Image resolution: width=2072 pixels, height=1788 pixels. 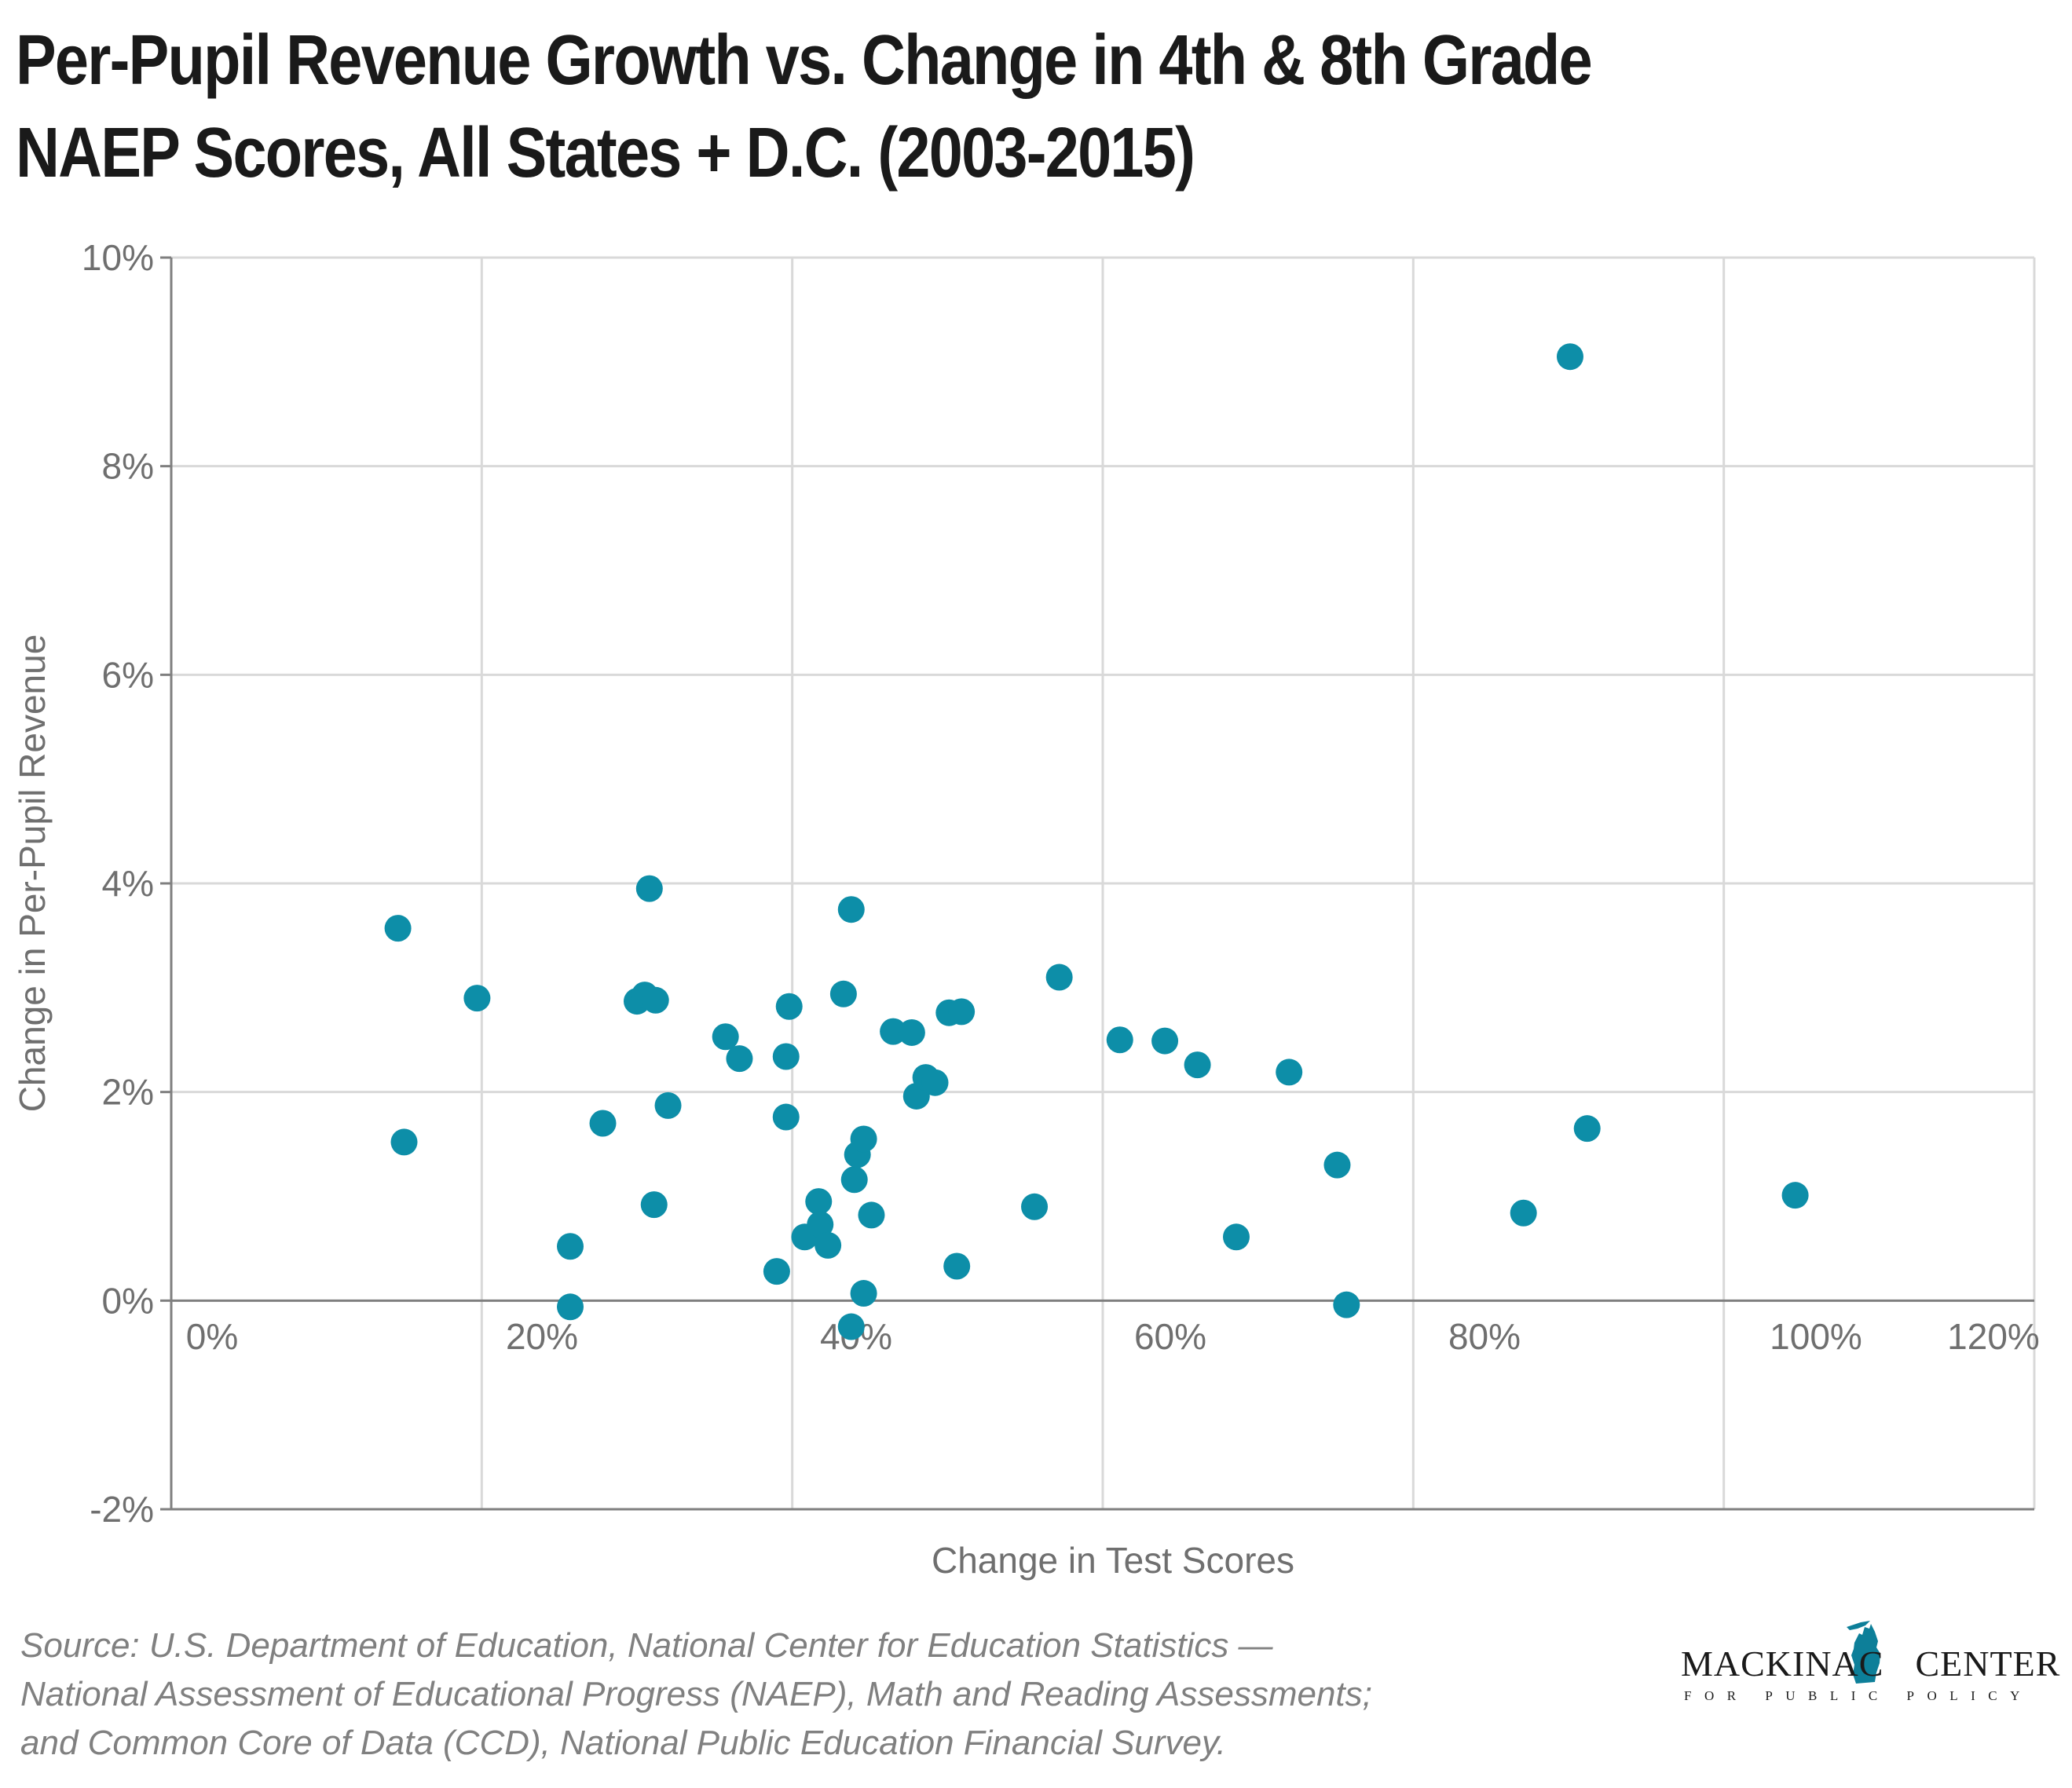 What do you see at coordinates (1988, 1664) in the screenshot?
I see `logo-word-right: CENTER` at bounding box center [1988, 1664].